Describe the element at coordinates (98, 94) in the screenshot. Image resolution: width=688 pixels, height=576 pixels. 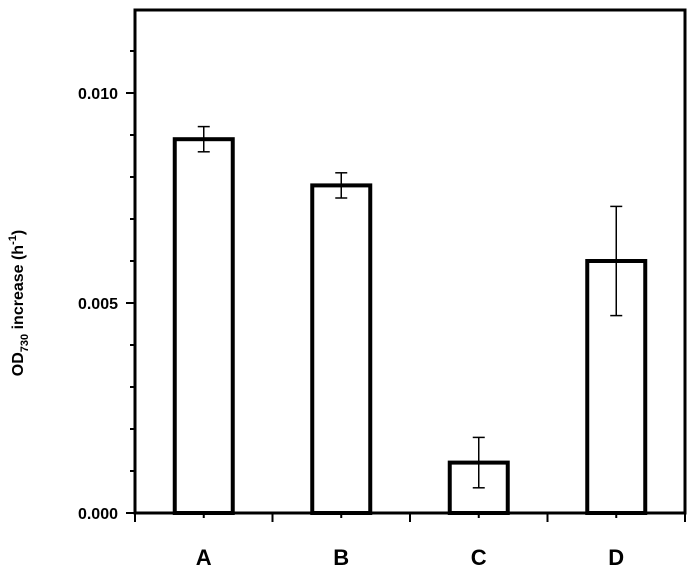
I see `y-tick-label: 0.010` at that location.